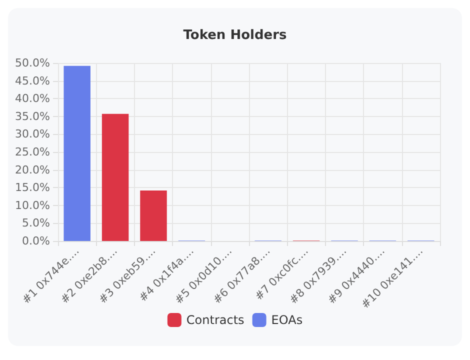 The width and height of the screenshot is (470, 360). What do you see at coordinates (32, 205) in the screenshot?
I see `y-tick-label: 10.0%` at bounding box center [32, 205].